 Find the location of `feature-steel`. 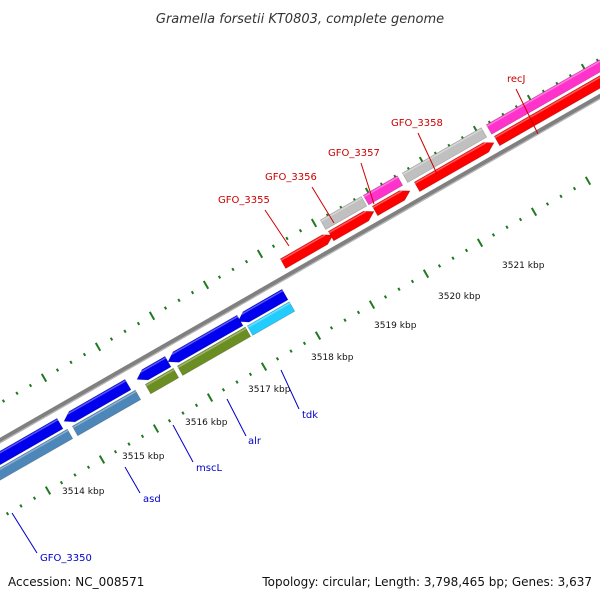

feature-steel is located at coordinates (37, 454).